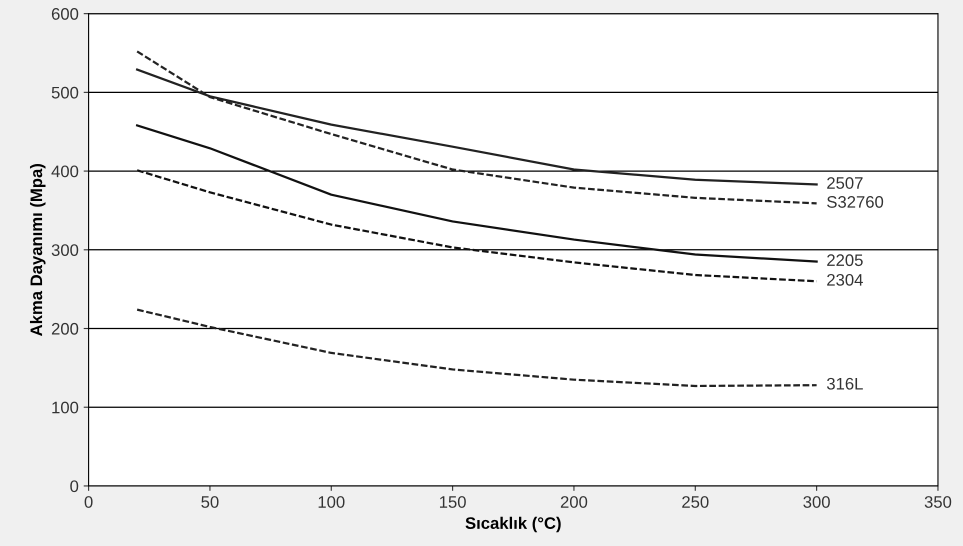 This screenshot has width=963, height=546. I want to click on series-label: 2304, so click(845, 280).